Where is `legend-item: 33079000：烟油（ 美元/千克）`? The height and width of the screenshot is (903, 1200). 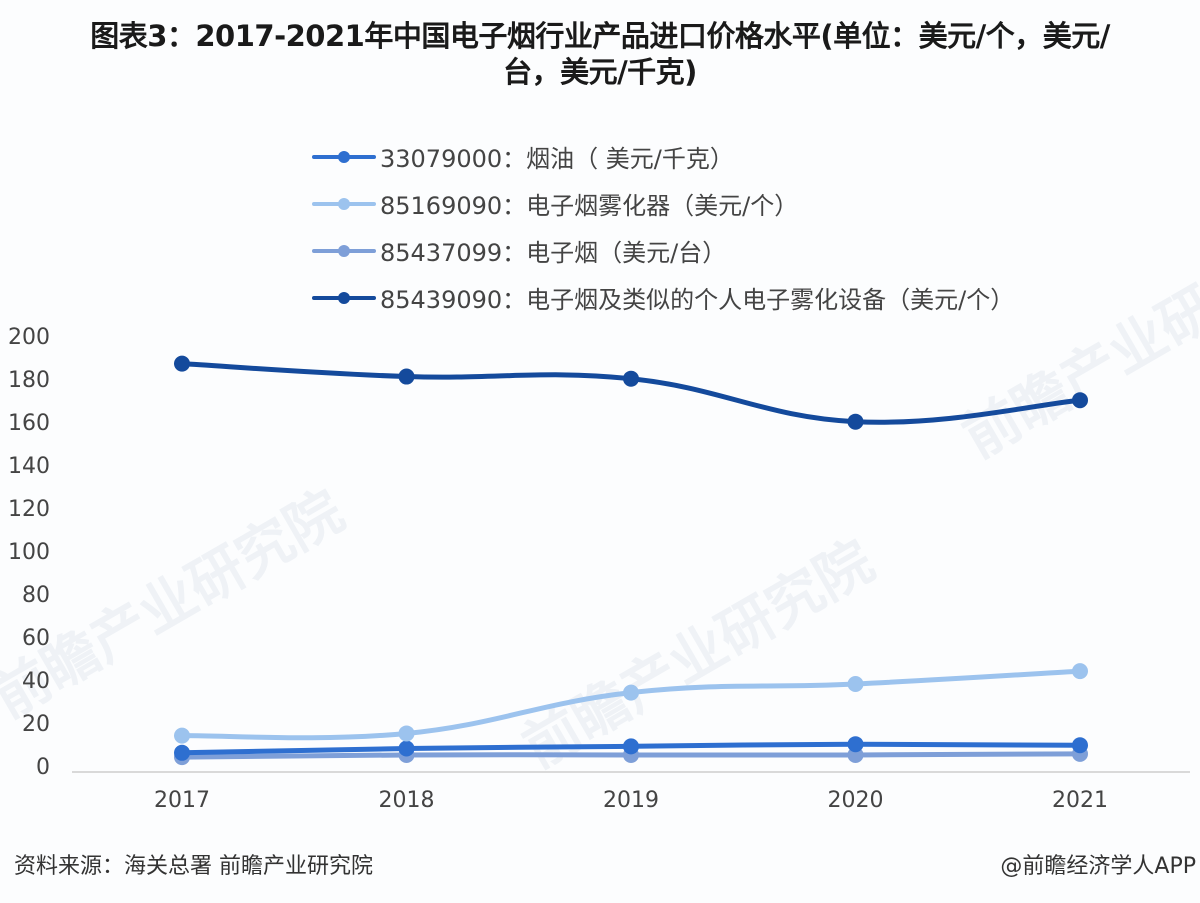 legend-item: 33079000：烟油（ 美元/千克） is located at coordinates (663, 156).